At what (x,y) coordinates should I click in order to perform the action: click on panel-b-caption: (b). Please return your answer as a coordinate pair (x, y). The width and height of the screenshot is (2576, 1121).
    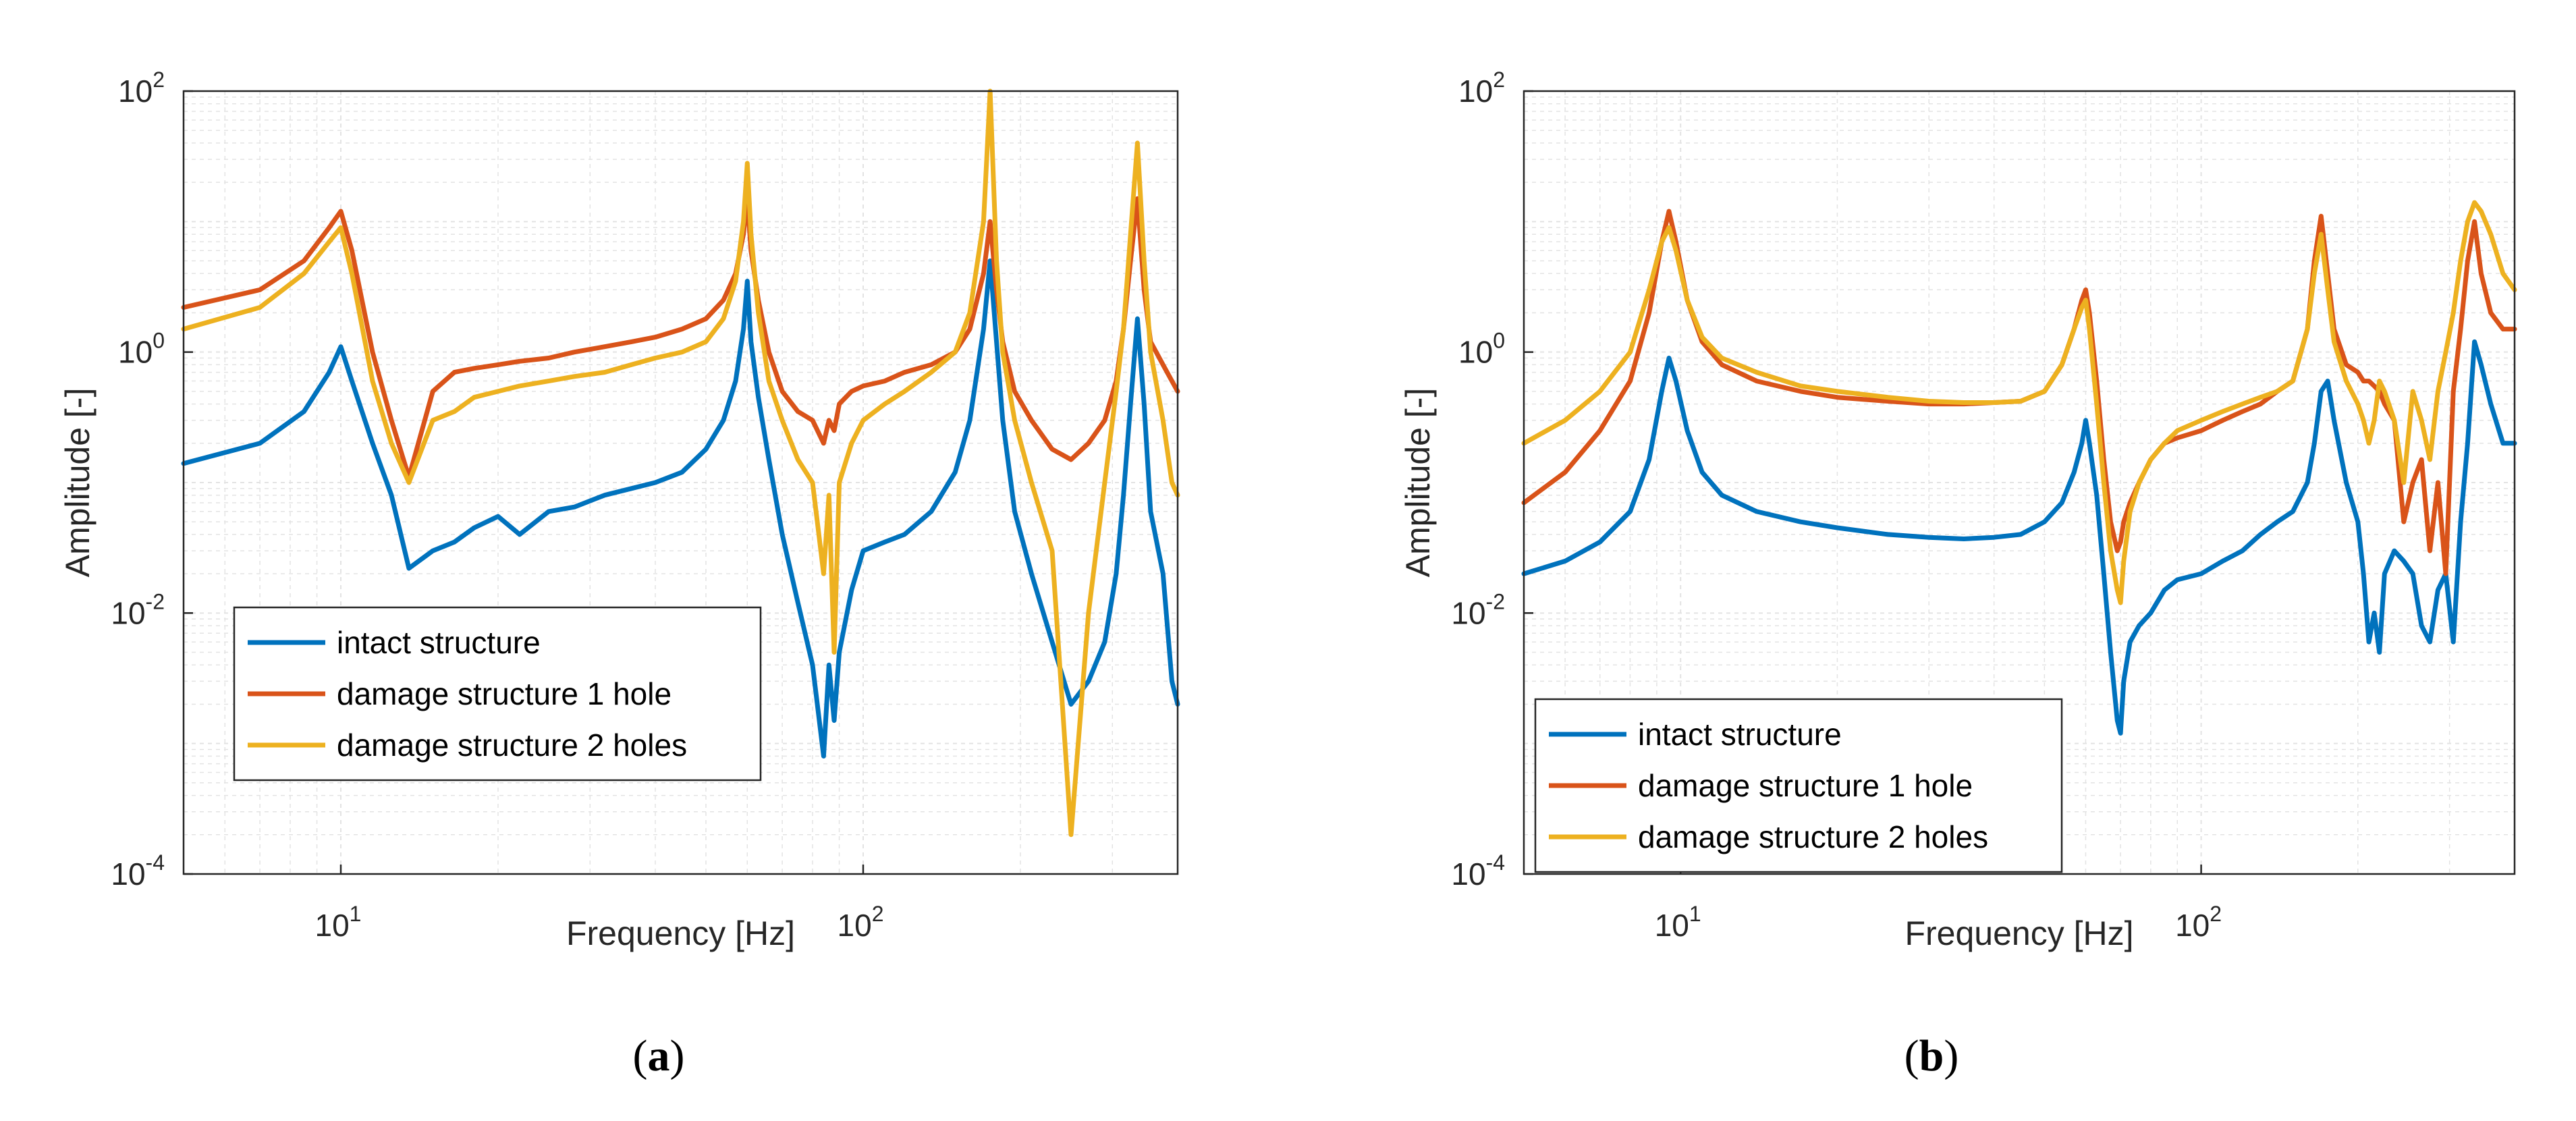
    Looking at the image, I should click on (1931, 1056).